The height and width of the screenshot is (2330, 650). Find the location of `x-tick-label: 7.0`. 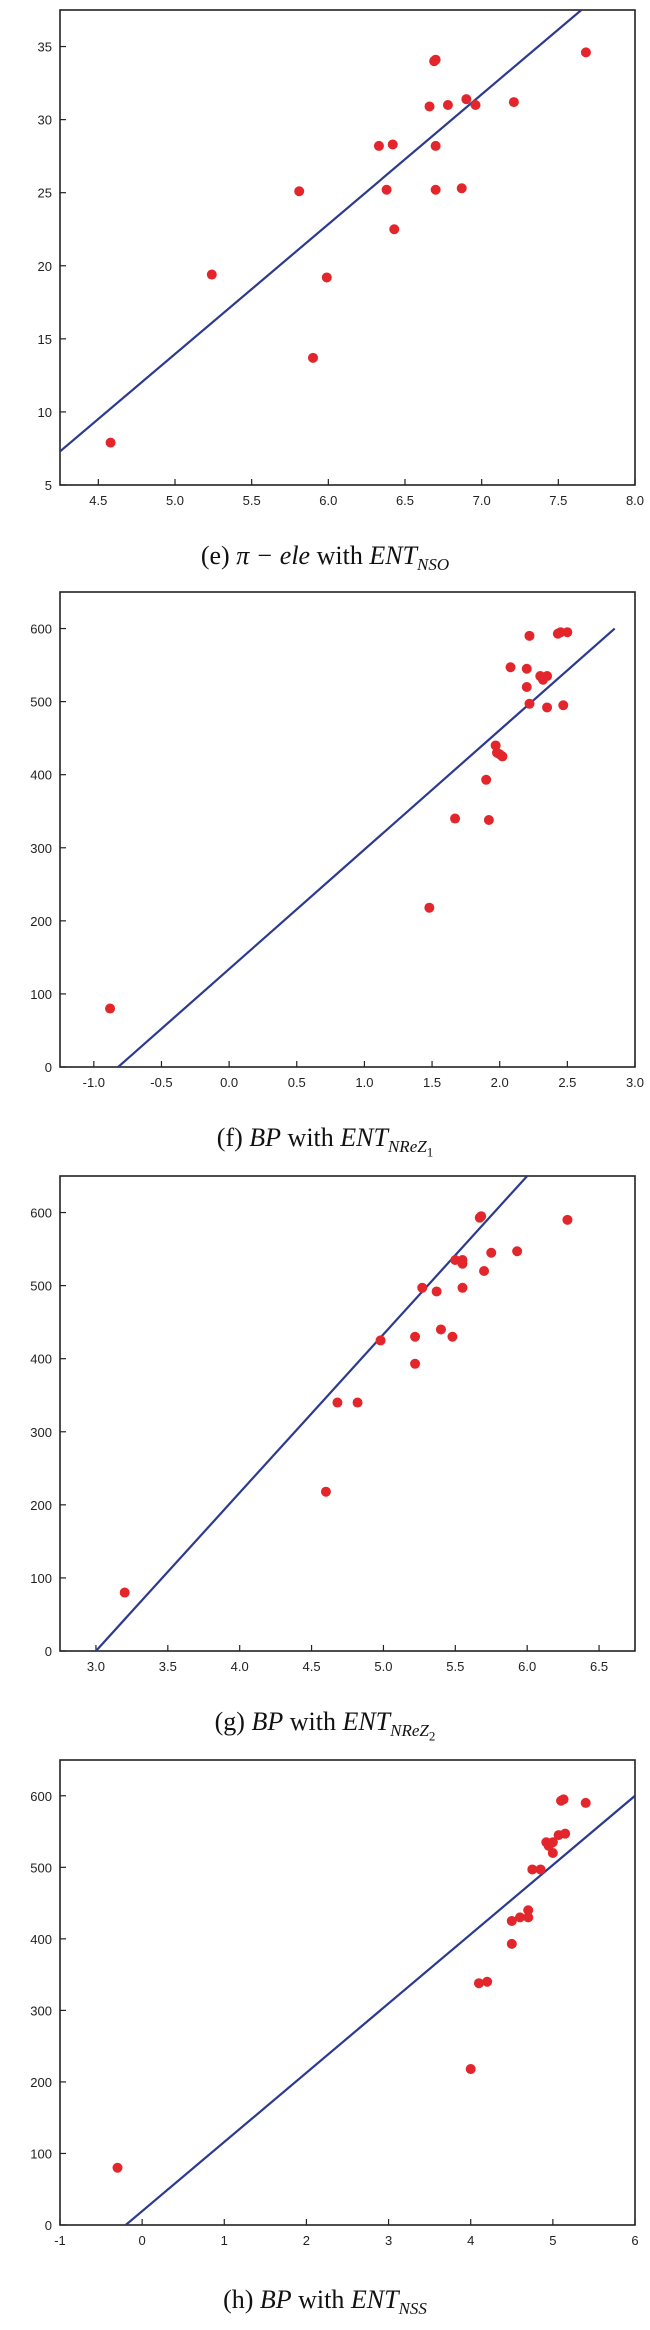

x-tick-label: 7.0 is located at coordinates (482, 500).